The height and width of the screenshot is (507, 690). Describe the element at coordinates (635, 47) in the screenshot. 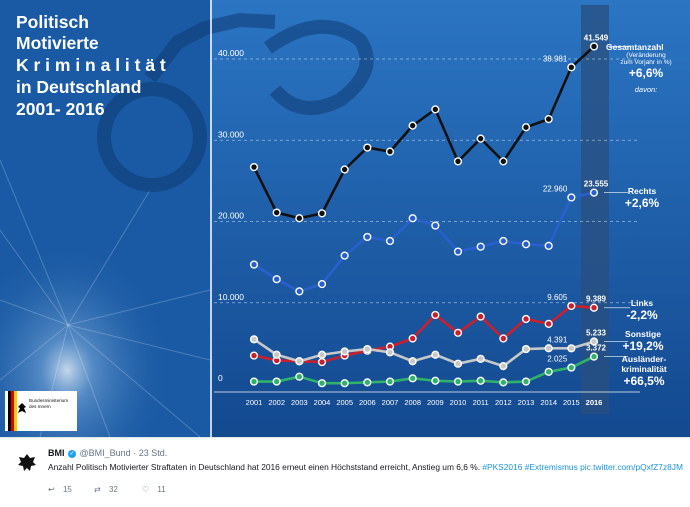

I see `annotation-gesamt-label: Gesamtanzahl` at that location.